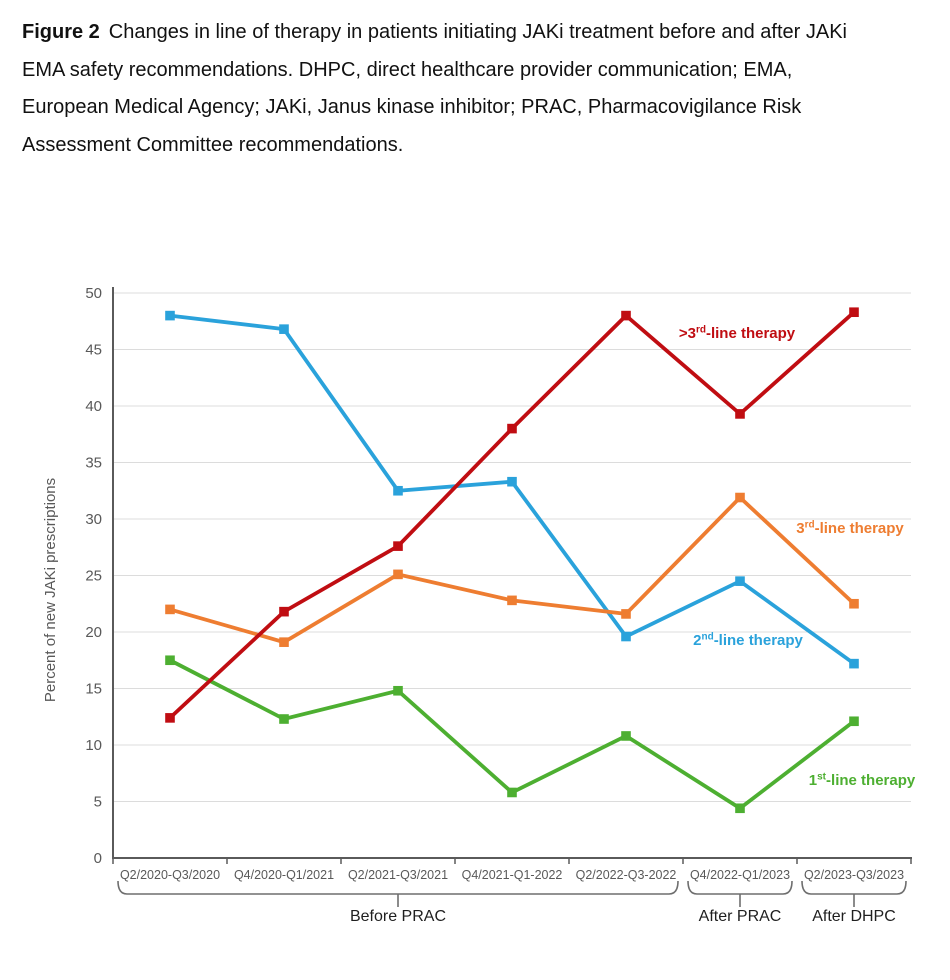 The image size is (950, 980). I want to click on figure-number: Figure 2, so click(61, 32).